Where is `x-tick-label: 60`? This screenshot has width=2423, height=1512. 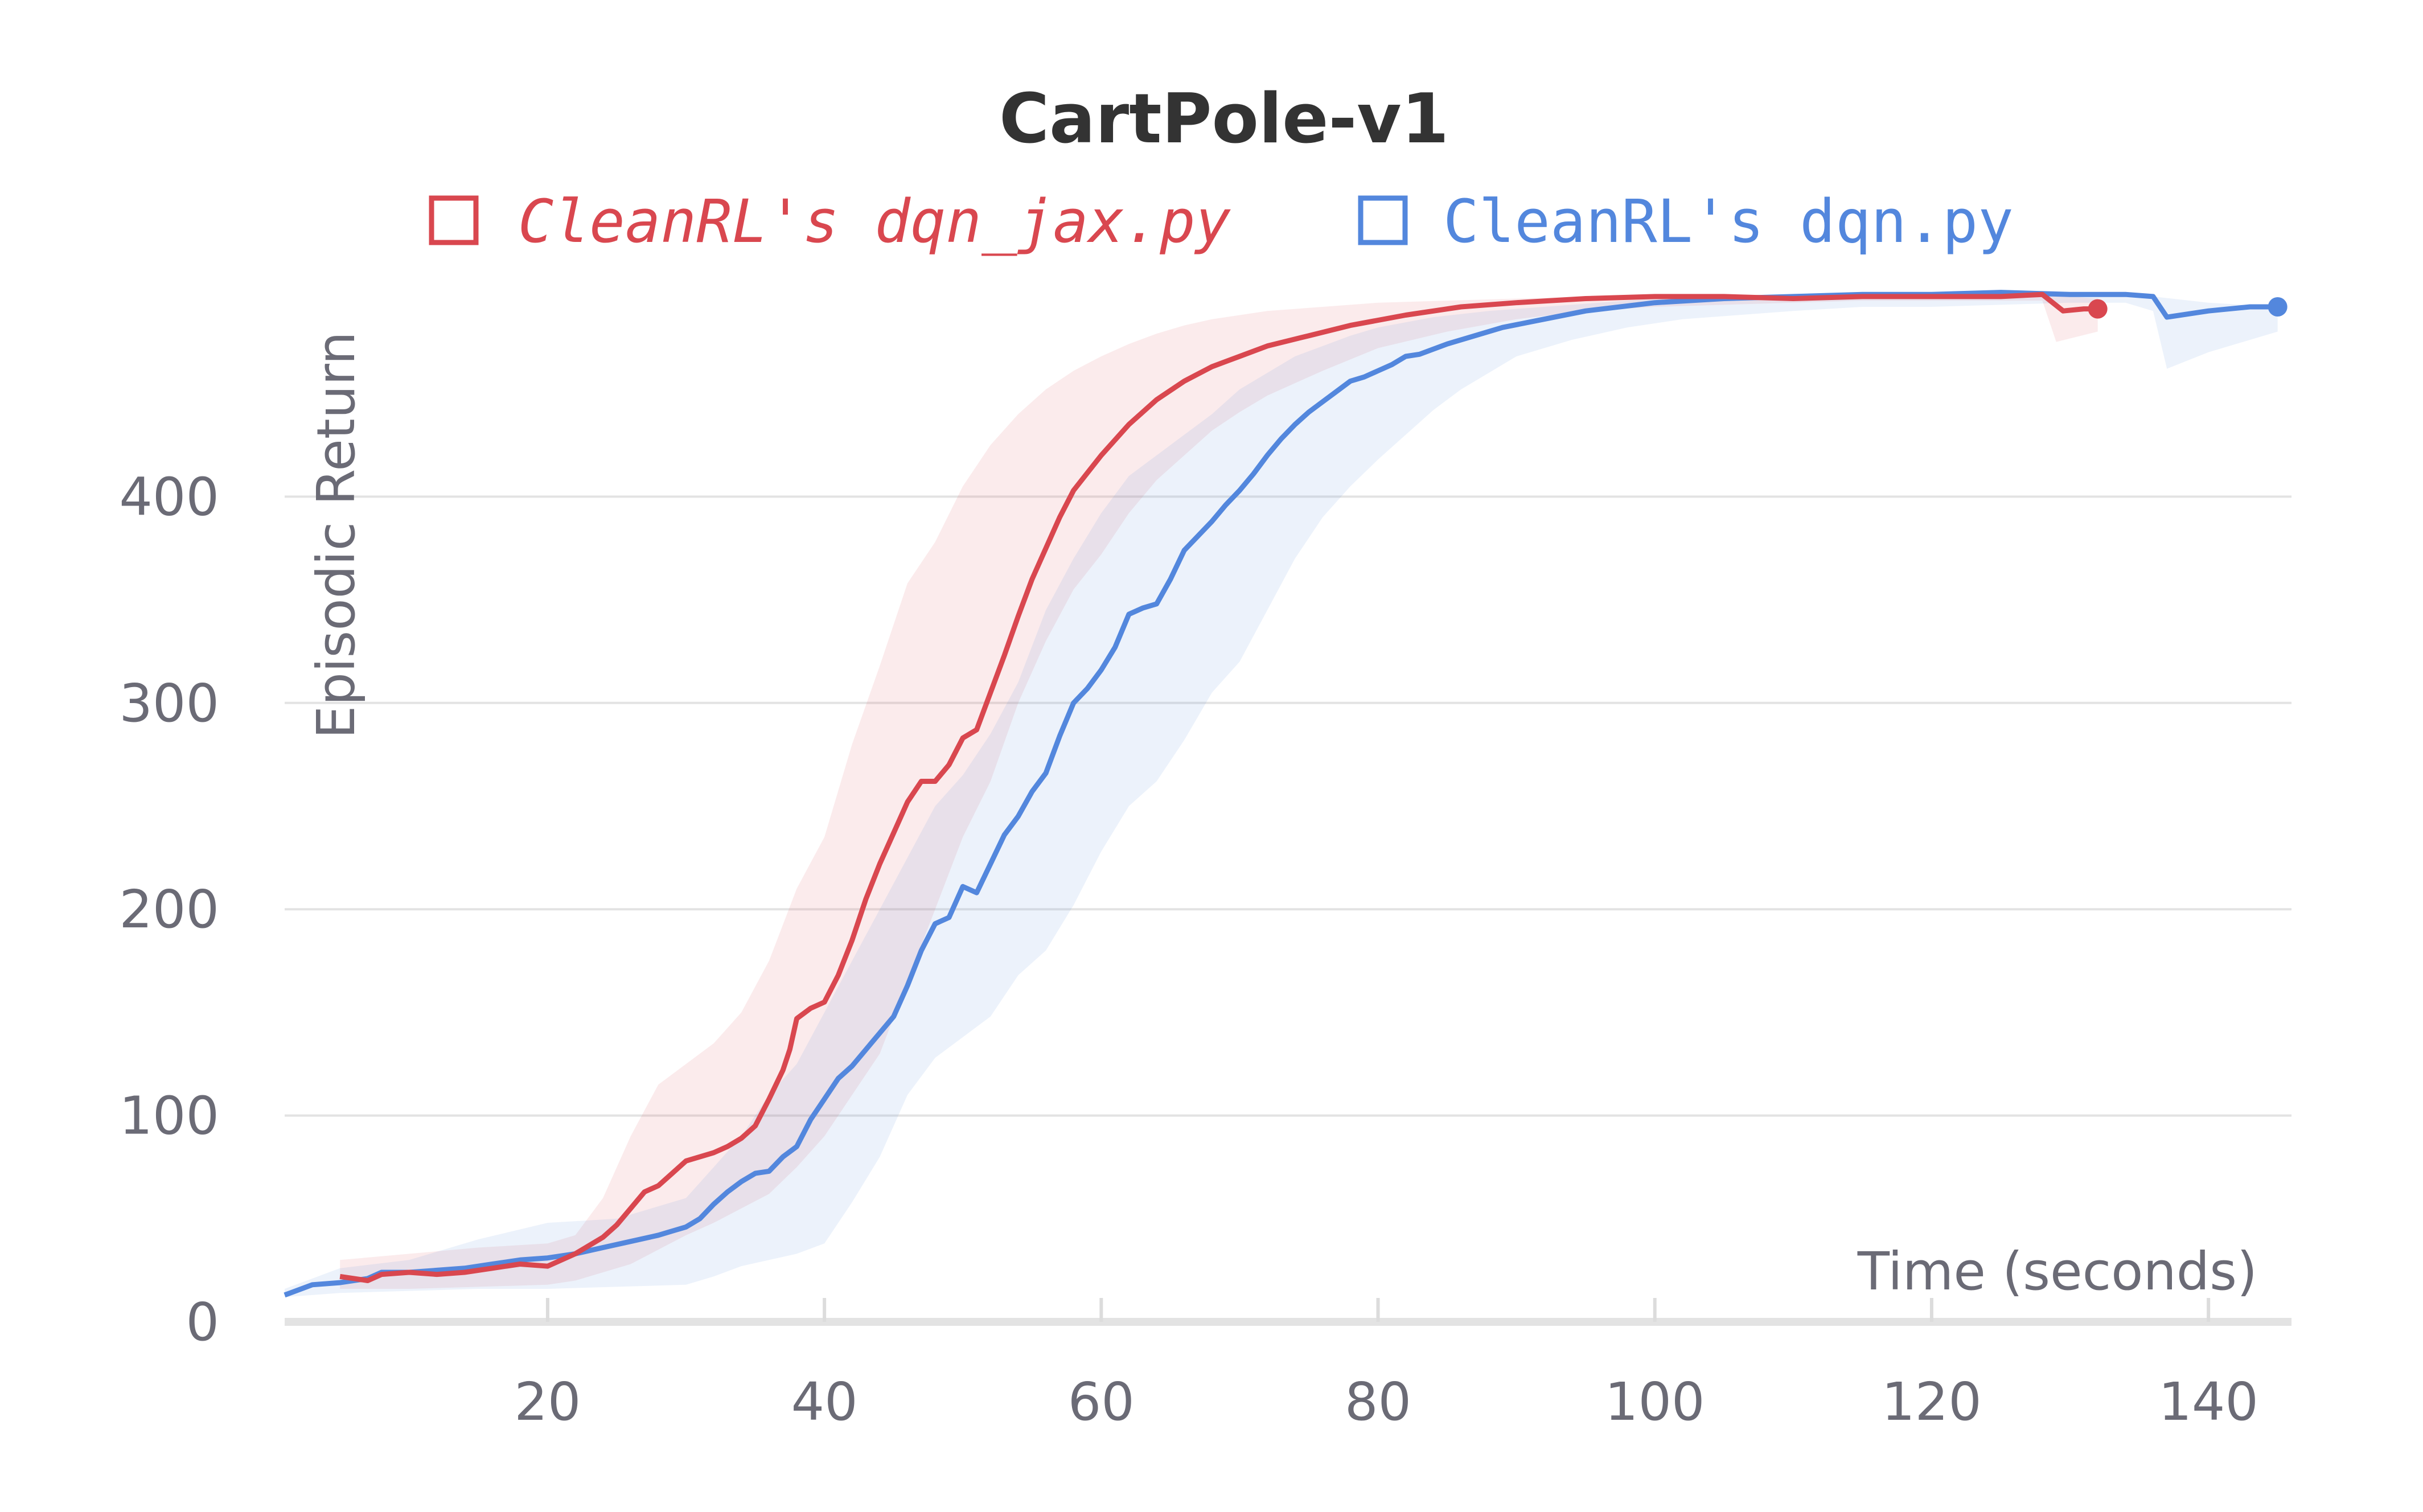
x-tick-label: 60 is located at coordinates (1101, 1401).